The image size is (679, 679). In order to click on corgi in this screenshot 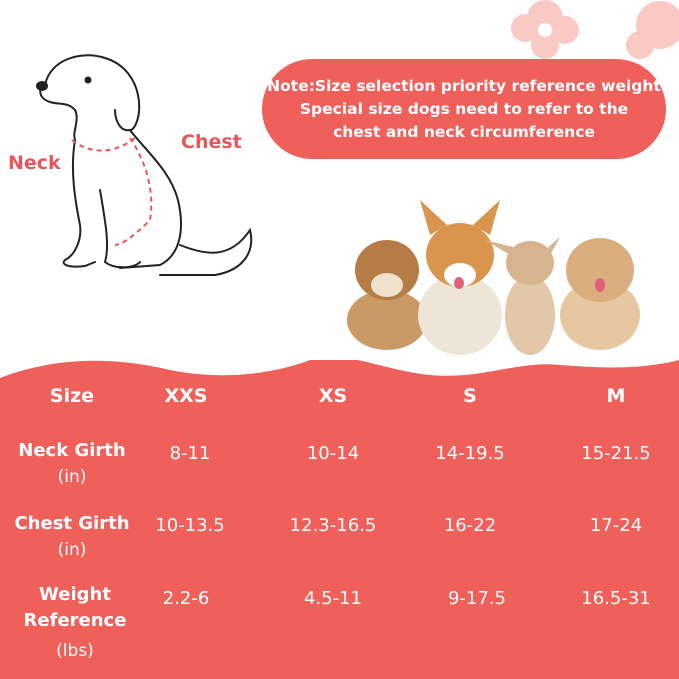, I will do `click(460, 277)`.